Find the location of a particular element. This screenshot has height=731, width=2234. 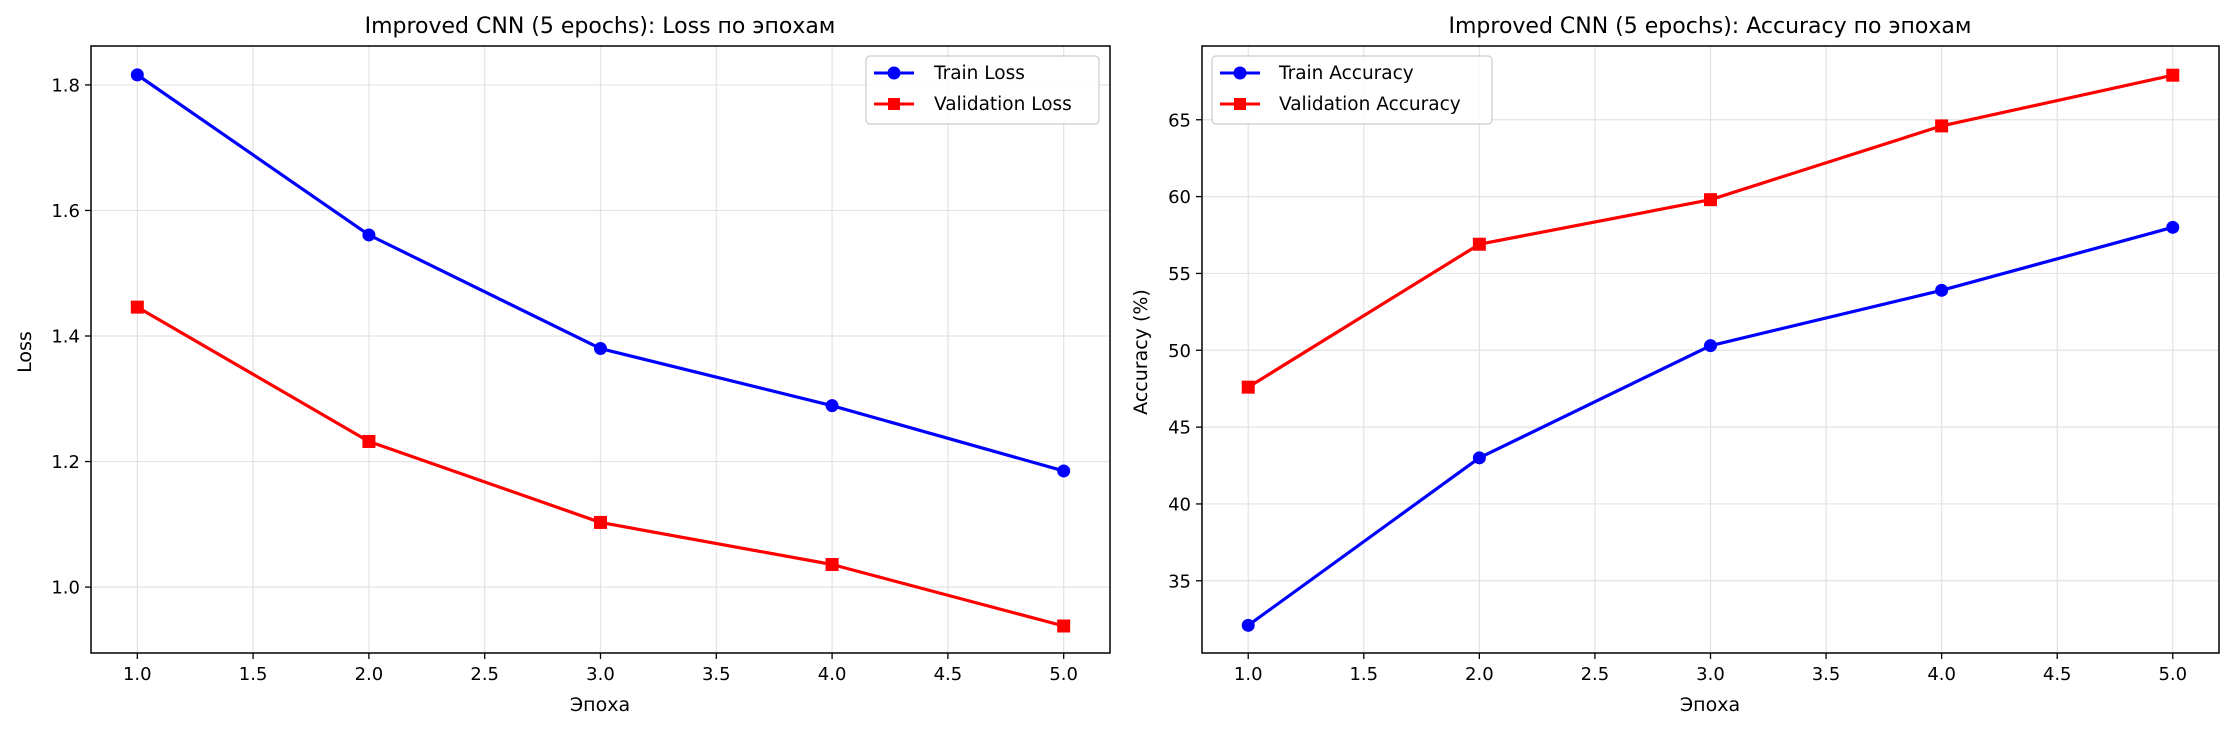

loss-chart-ylabel: Loss is located at coordinates (25, 352).